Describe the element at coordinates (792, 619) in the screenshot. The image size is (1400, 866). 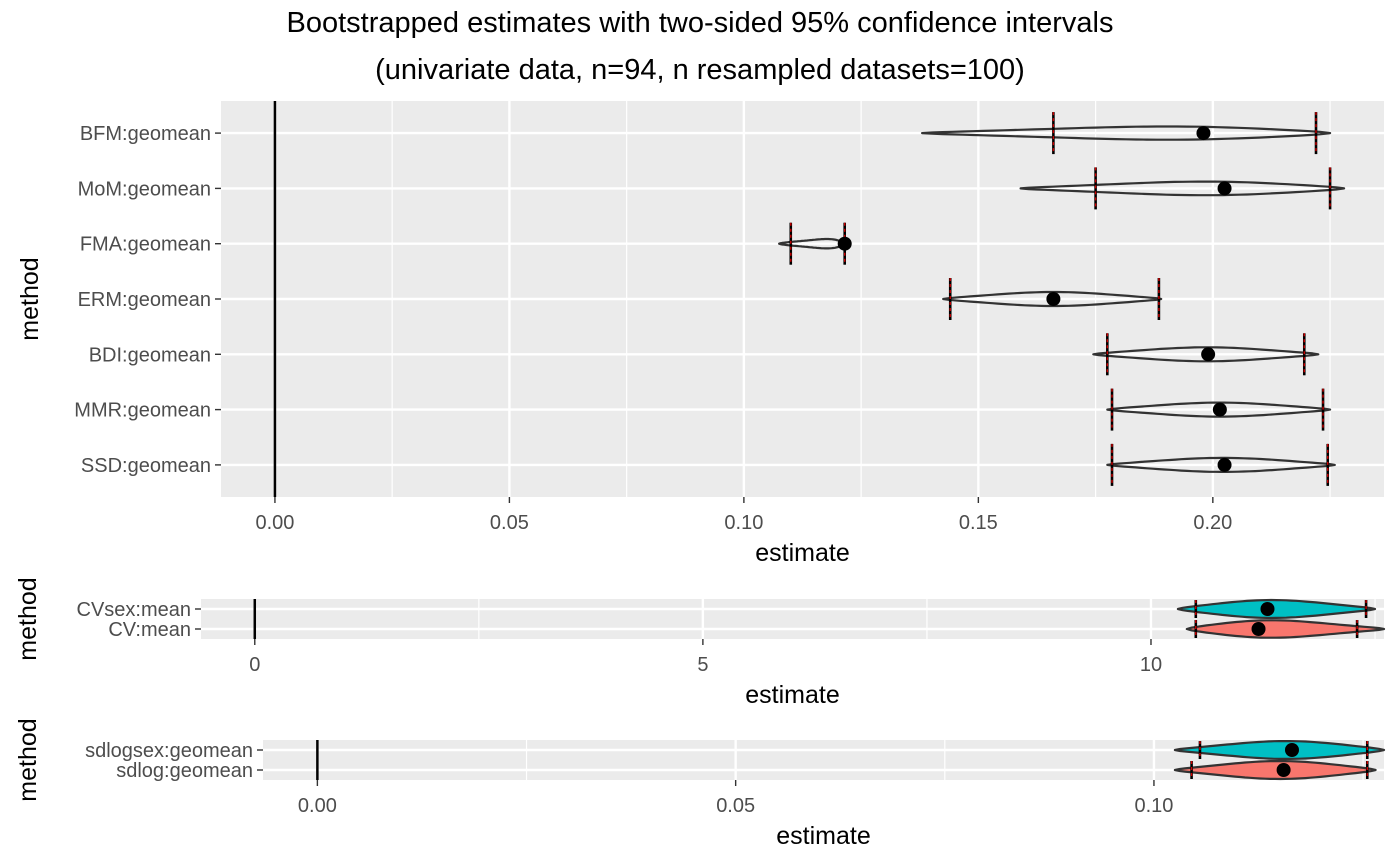
I see `plot-background` at that location.